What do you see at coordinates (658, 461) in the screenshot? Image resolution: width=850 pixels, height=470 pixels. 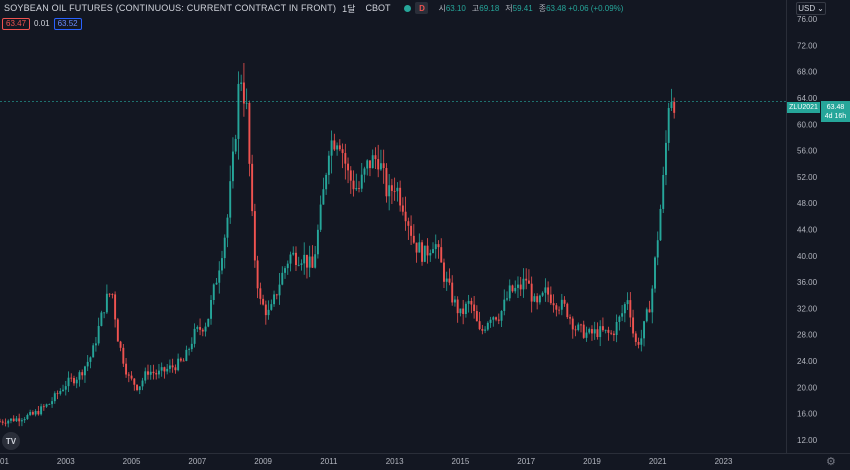 I see `x-tick-label: 2021` at bounding box center [658, 461].